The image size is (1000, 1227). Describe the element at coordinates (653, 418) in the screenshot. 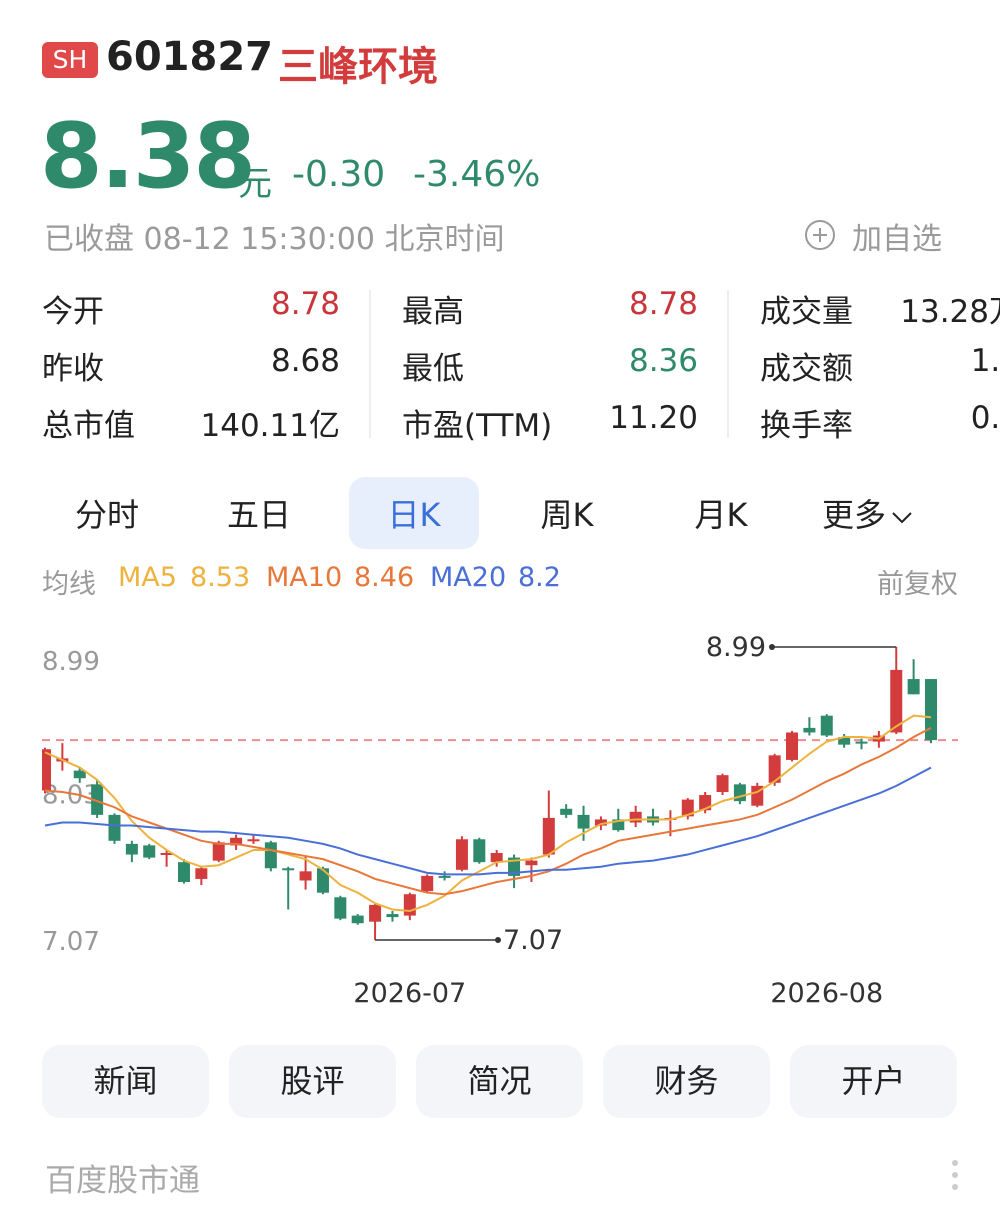

I see `stat-value: 11.20` at that location.